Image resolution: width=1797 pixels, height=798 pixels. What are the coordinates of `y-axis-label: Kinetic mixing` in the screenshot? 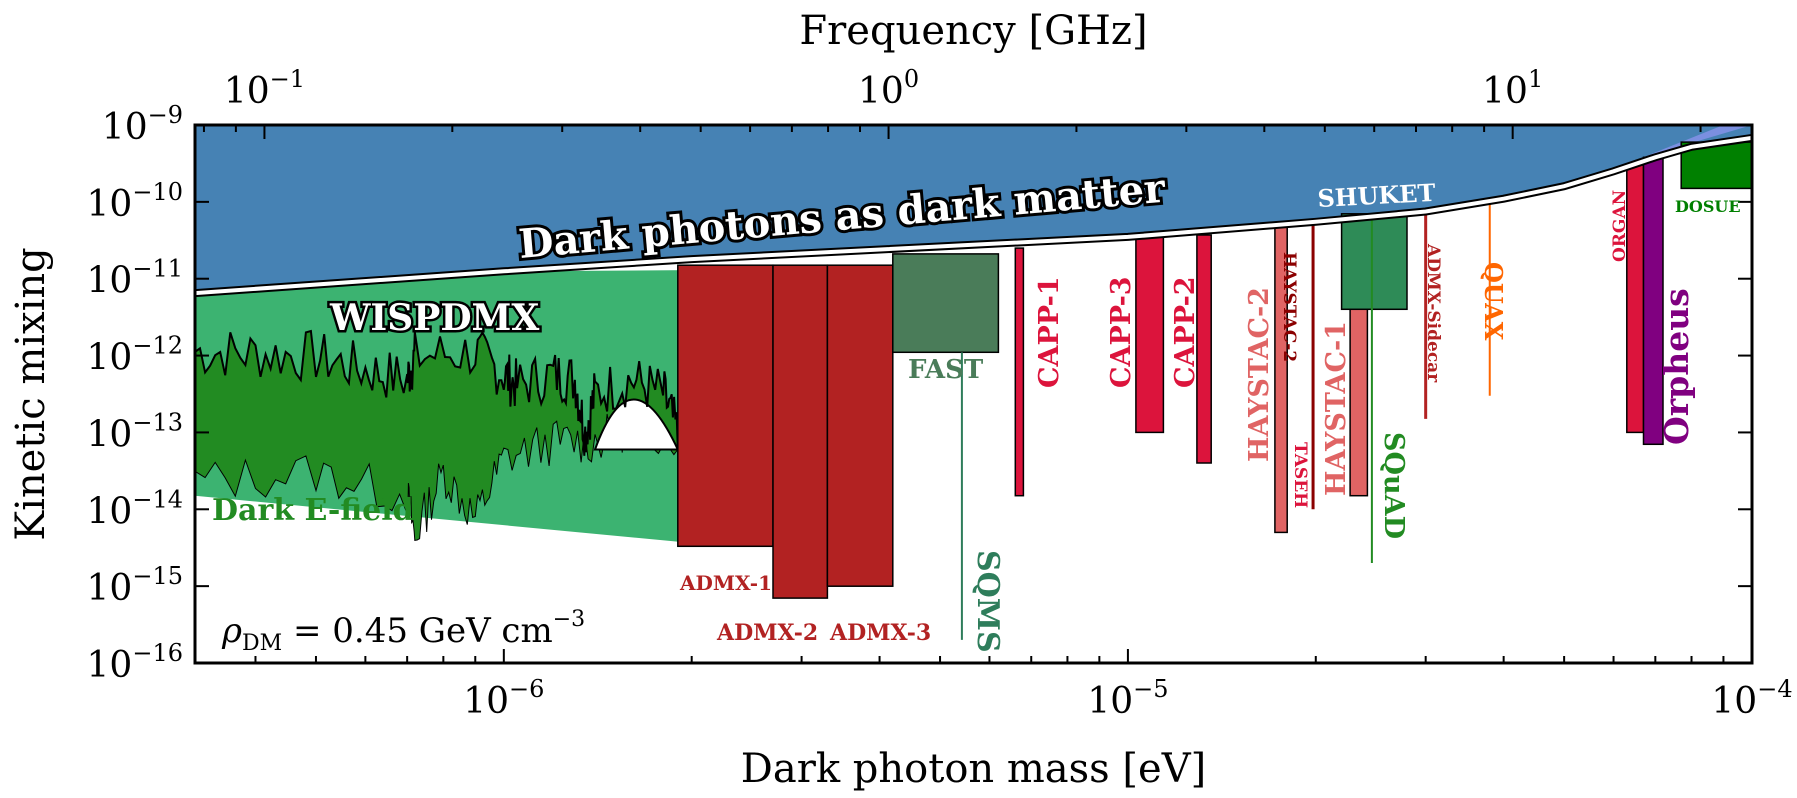 It's located at (31, 394).